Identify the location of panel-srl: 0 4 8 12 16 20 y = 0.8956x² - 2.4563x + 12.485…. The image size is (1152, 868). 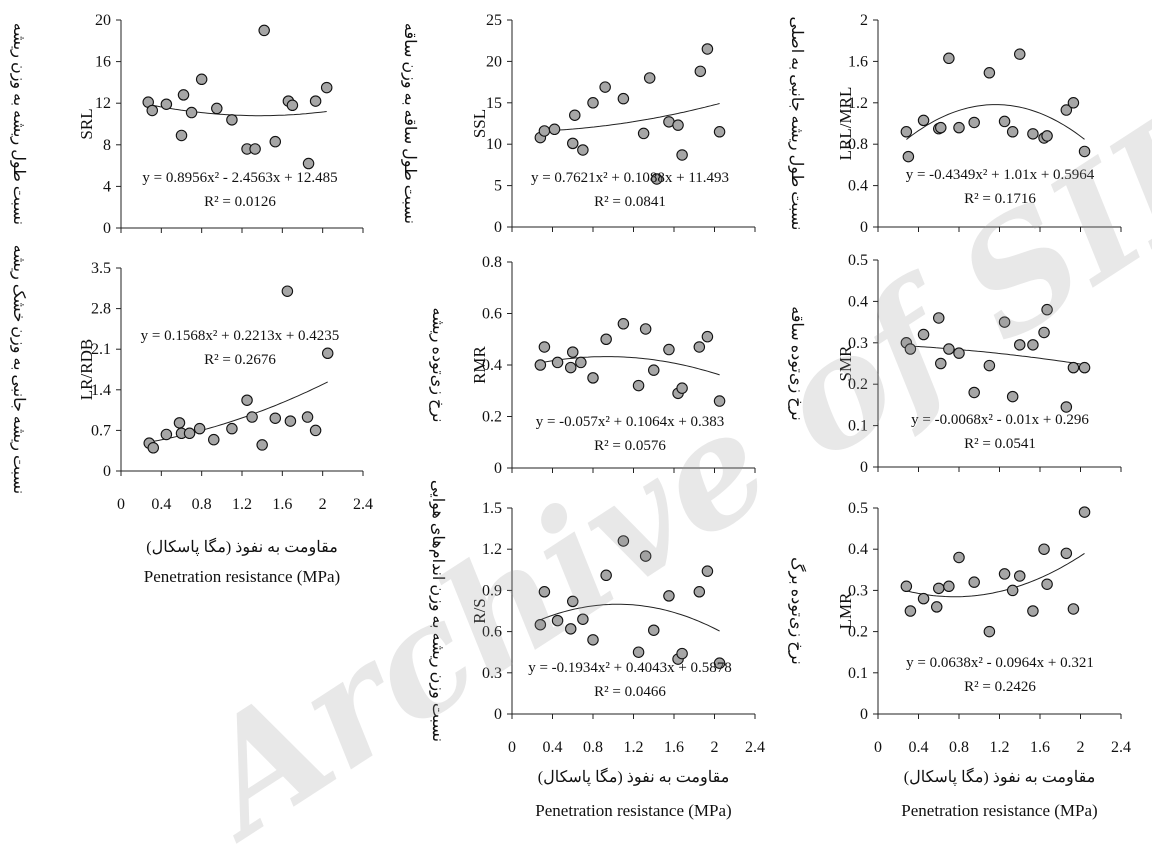
(187, 124).